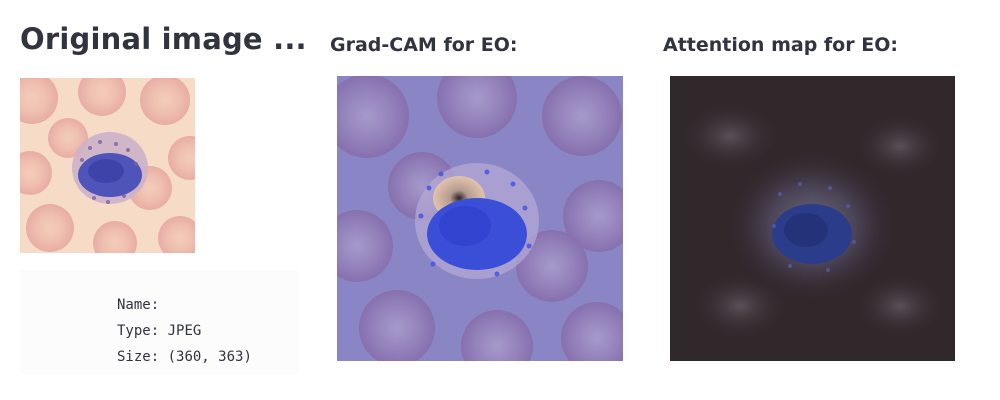 Image resolution: width=1000 pixels, height=400 pixels. What do you see at coordinates (138, 357) in the screenshot?
I see `file-size-label: Size:` at bounding box center [138, 357].